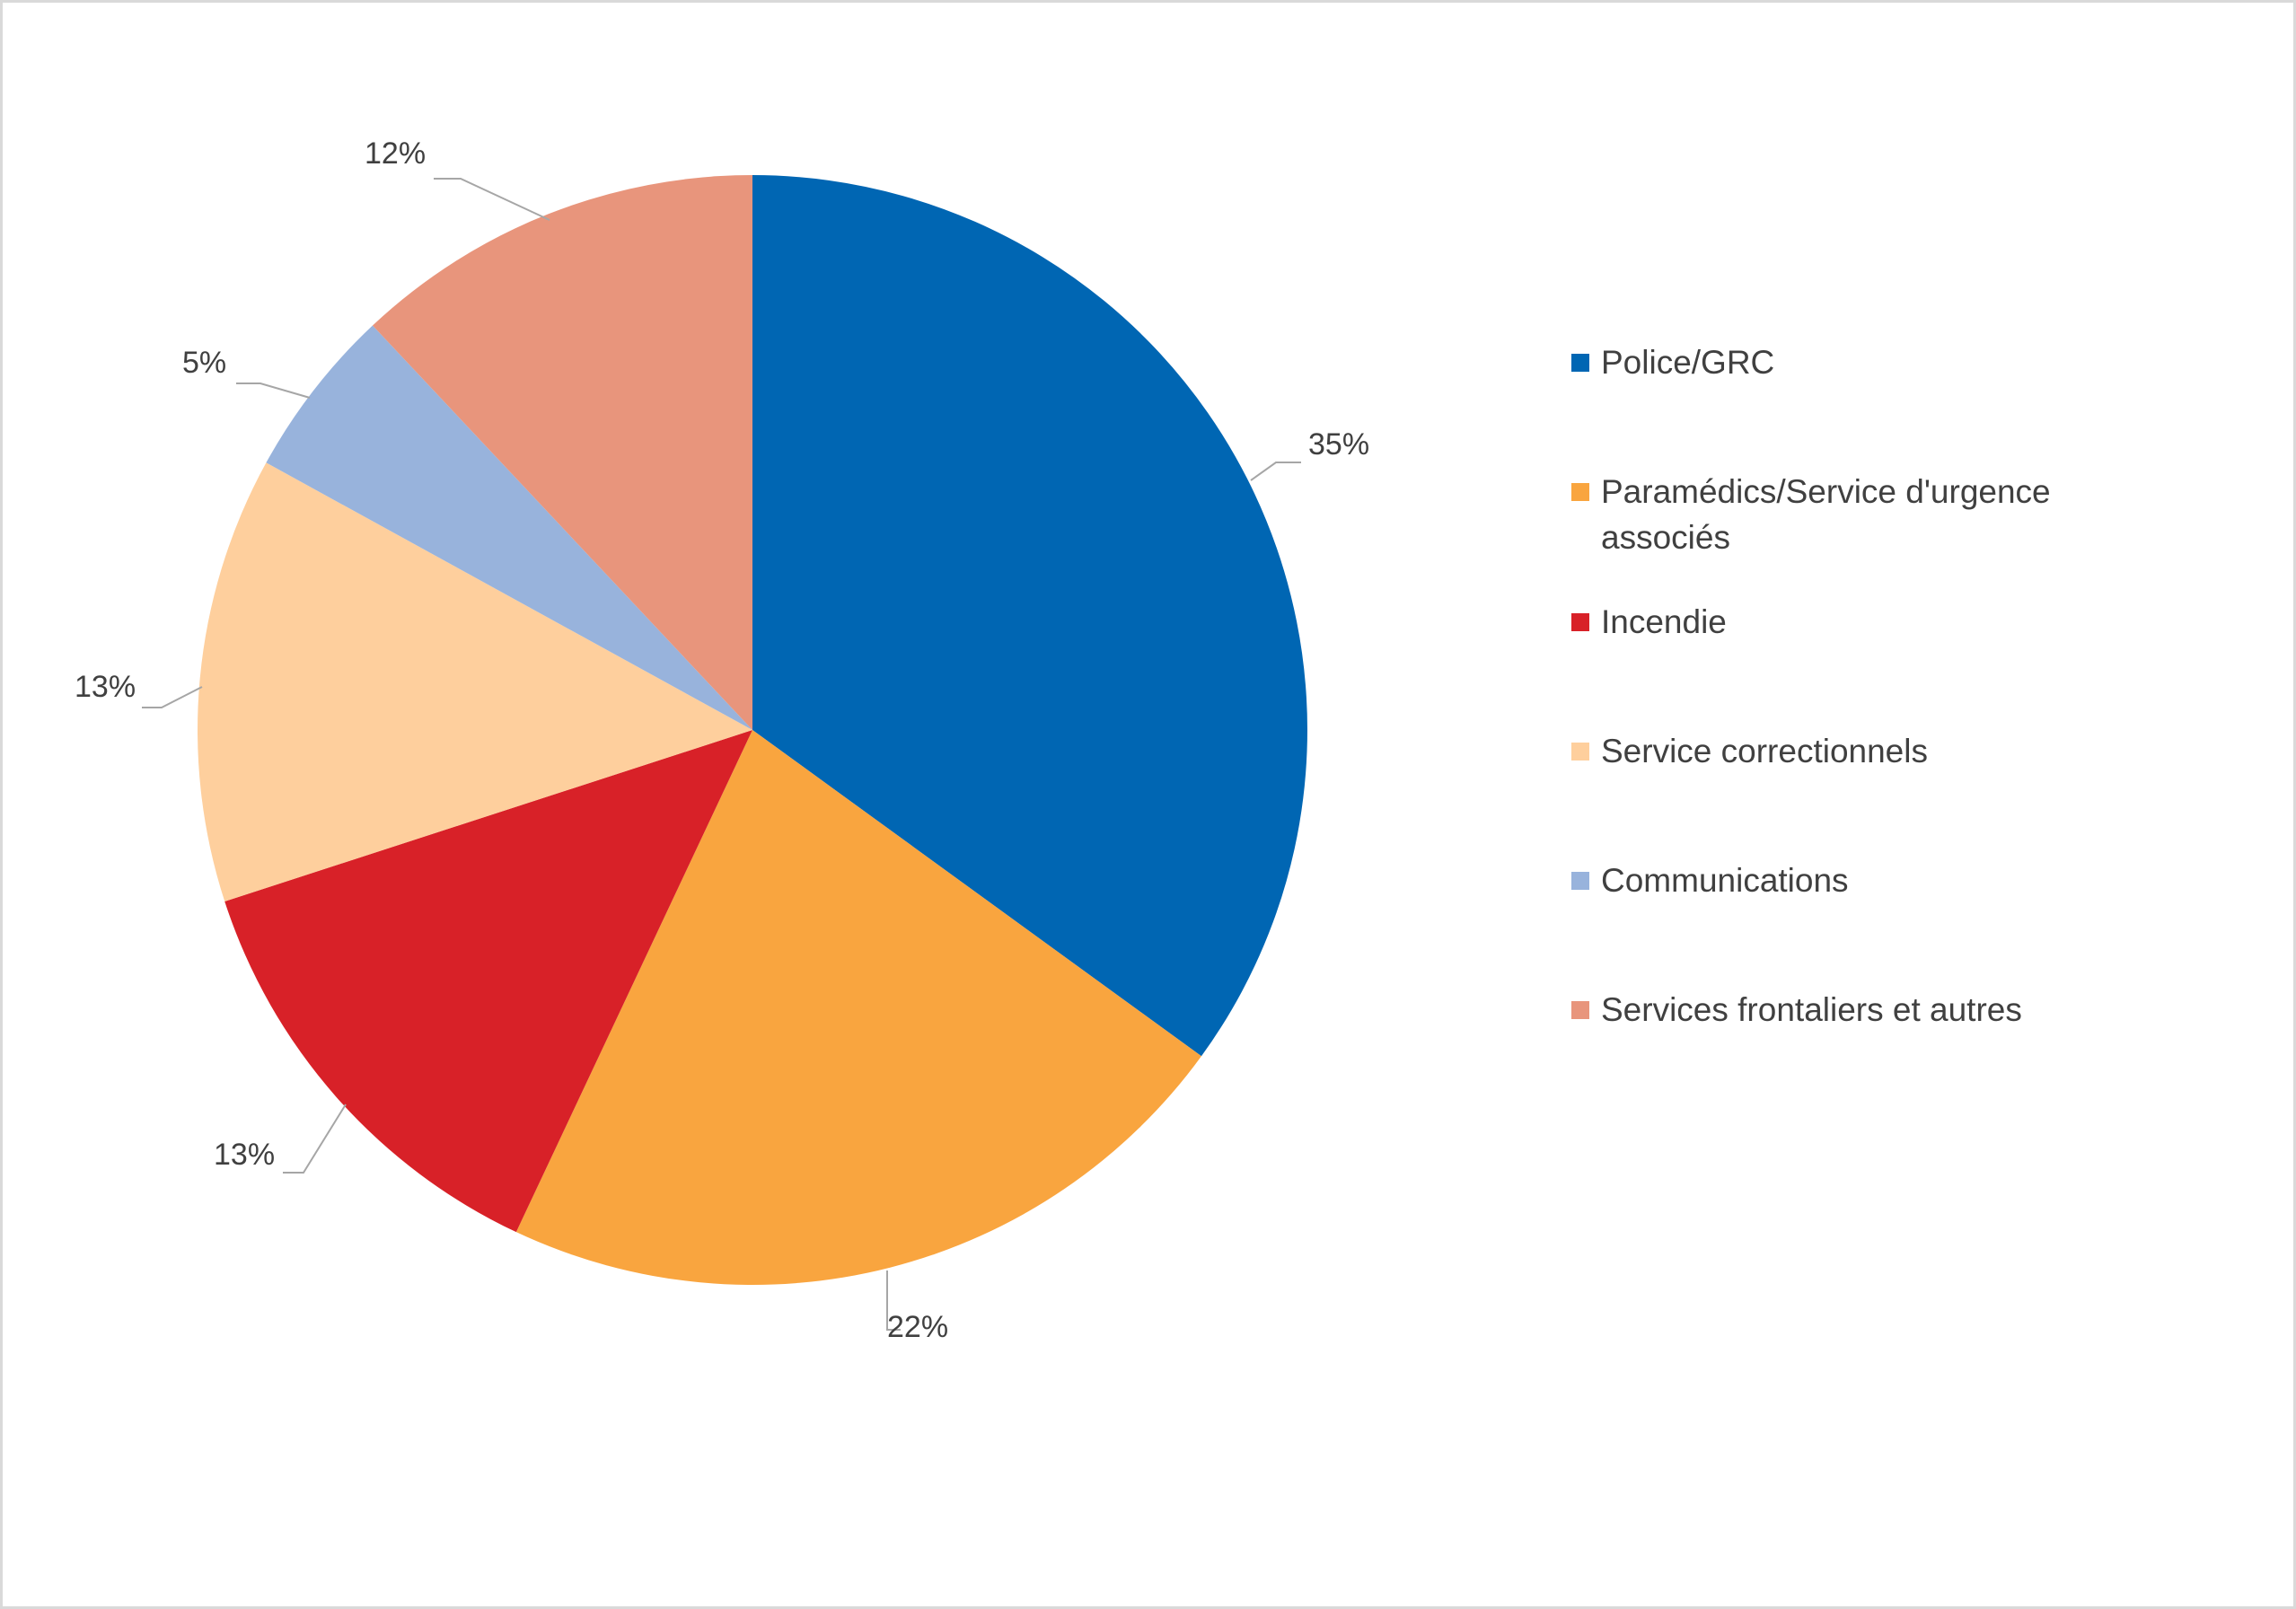 The height and width of the screenshot is (1609, 2296). Describe the element at coordinates (1837, 622) in the screenshot. I see `legend-item-incendie: Incendie` at that location.